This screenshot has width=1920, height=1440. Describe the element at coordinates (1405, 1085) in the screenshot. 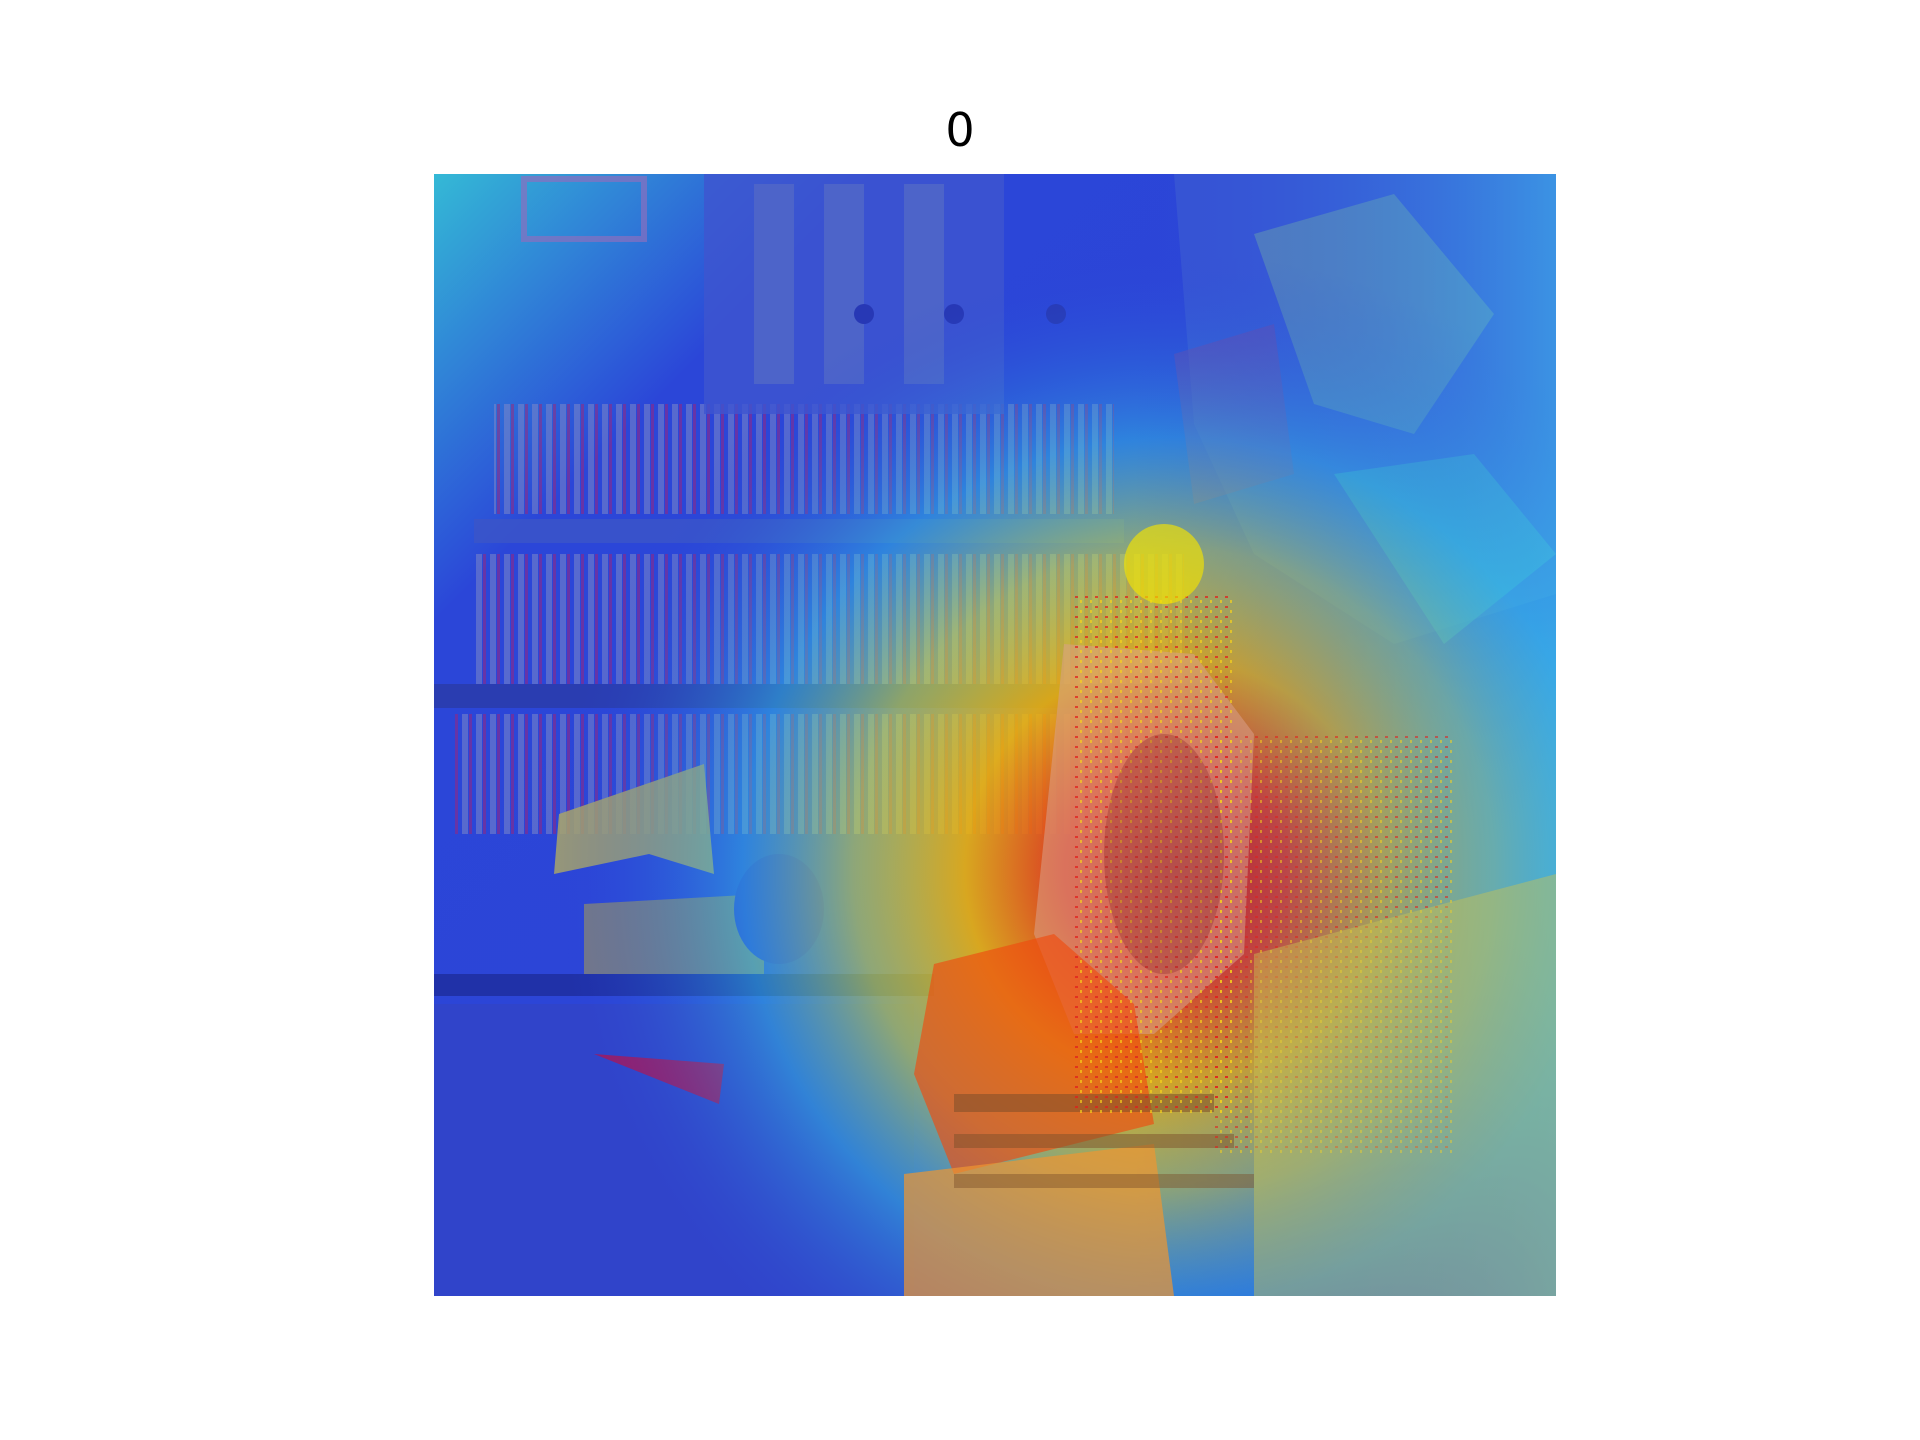

I see `lower-right-region` at that location.